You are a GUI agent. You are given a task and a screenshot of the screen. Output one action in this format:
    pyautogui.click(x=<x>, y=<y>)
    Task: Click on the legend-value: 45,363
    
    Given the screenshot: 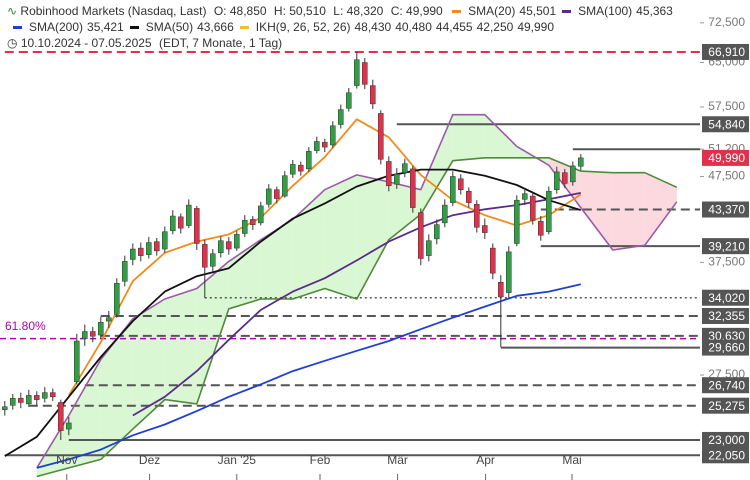 What is the action you would take?
    pyautogui.click(x=654, y=11)
    